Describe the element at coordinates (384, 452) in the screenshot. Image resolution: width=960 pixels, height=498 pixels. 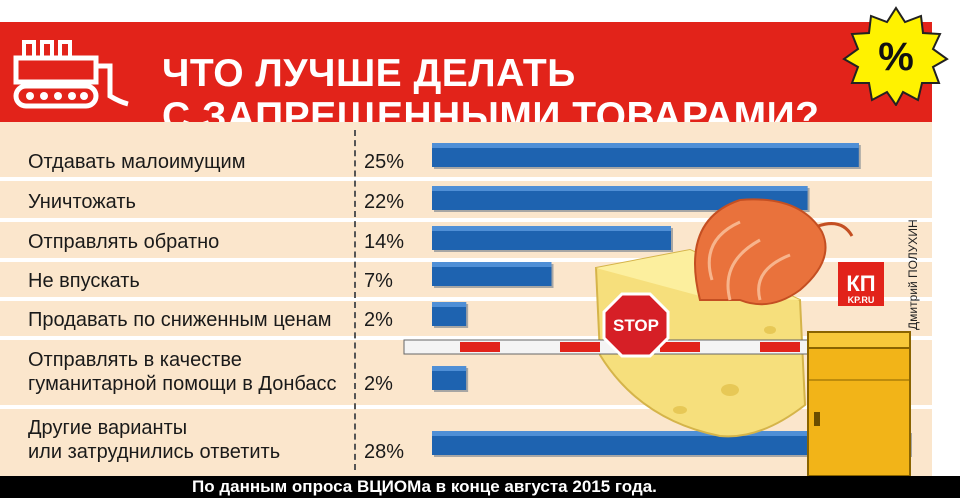
I see `value-label: 28%` at that location.